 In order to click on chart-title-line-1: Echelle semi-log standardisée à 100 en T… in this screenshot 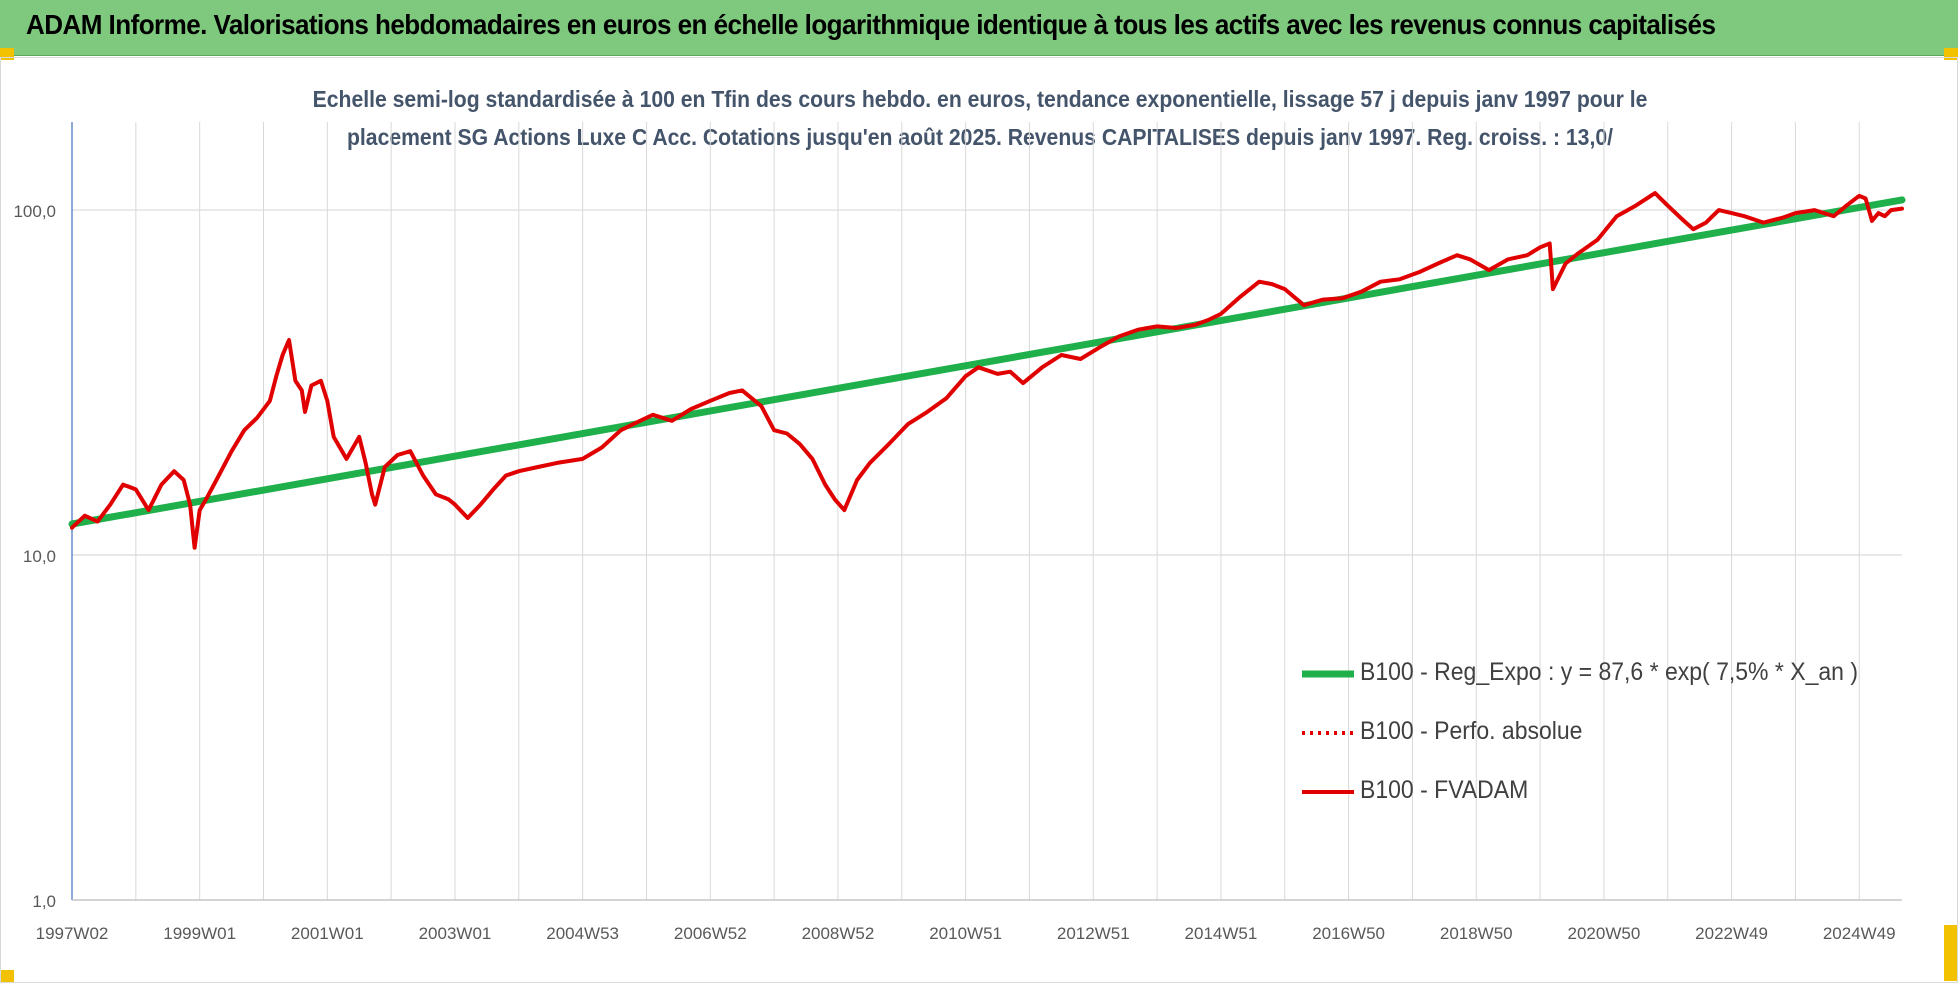, I will do `click(980, 99)`.